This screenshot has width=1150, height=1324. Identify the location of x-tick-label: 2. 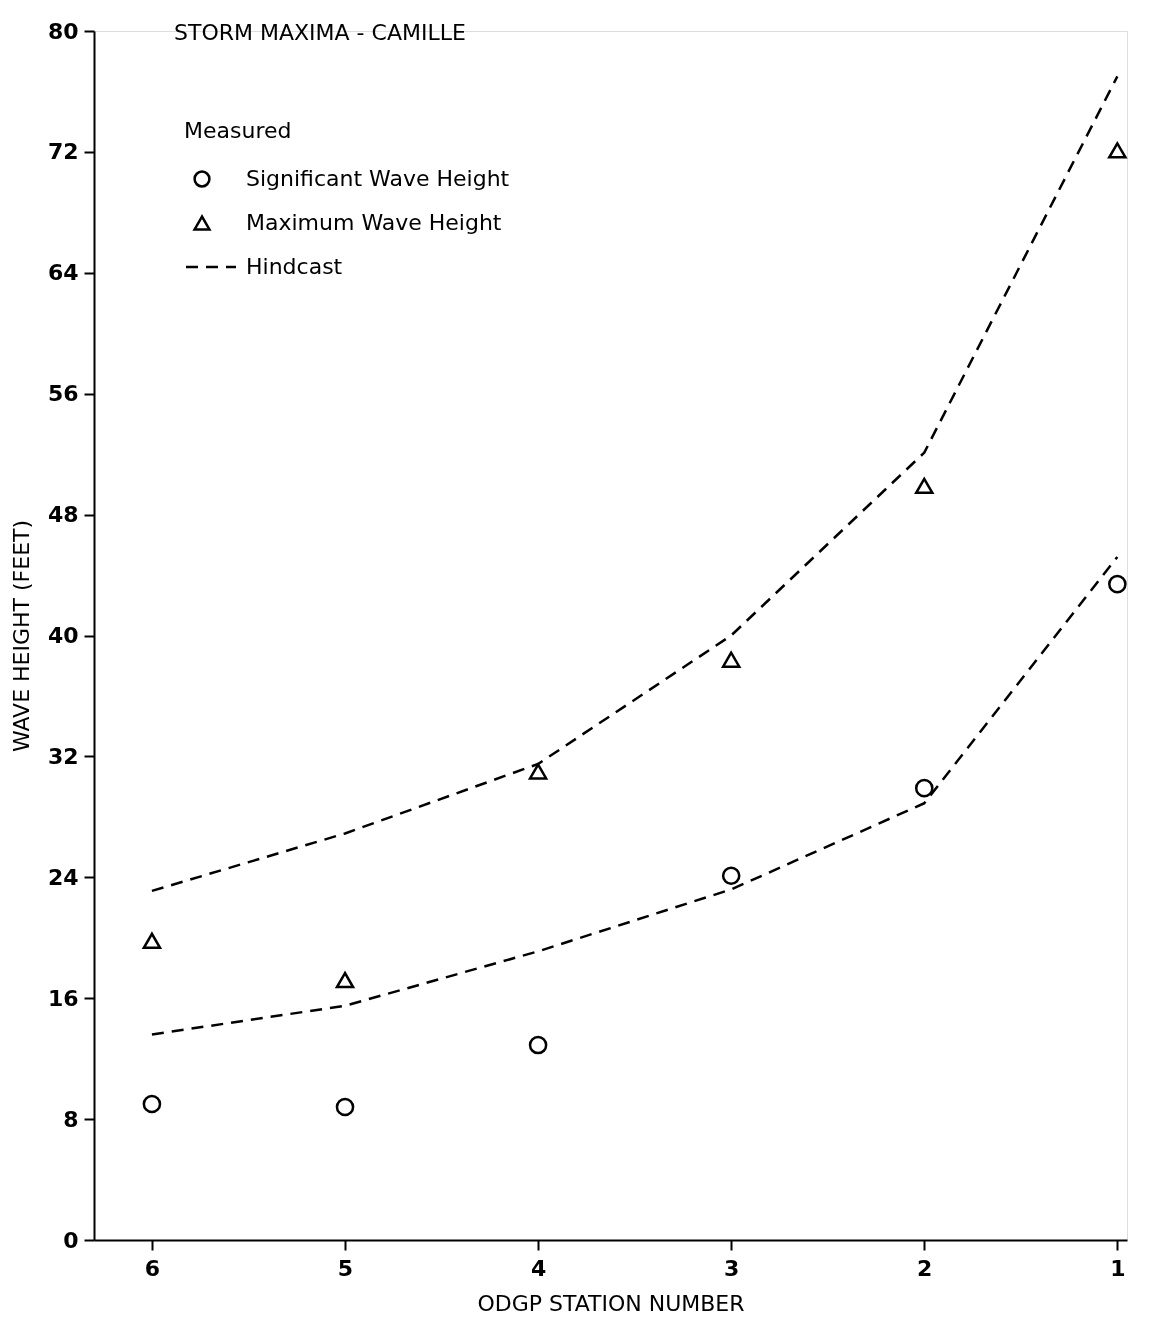
(925, 1268).